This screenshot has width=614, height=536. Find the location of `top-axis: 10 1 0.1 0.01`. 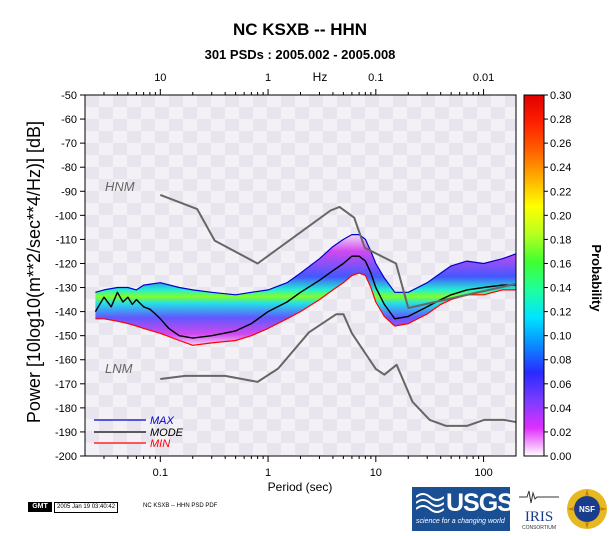

top-axis: 10 1 0.1 0.01 is located at coordinates (324, 83).